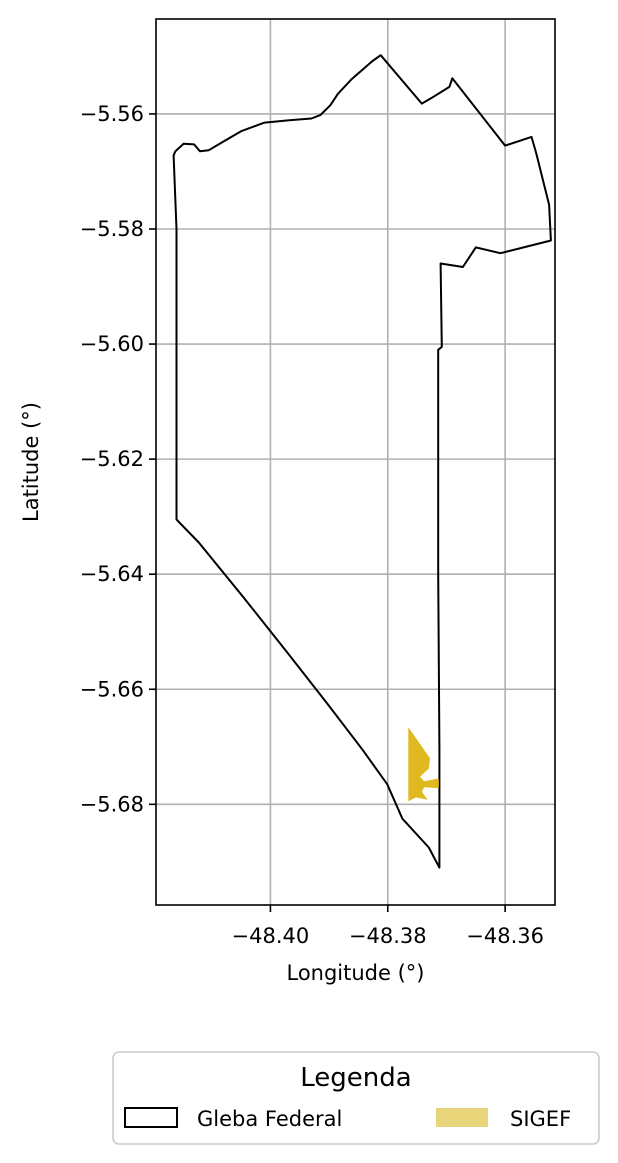 The width and height of the screenshot is (618, 1163). I want to click on y-tick-label: −5.58, so click(112, 229).